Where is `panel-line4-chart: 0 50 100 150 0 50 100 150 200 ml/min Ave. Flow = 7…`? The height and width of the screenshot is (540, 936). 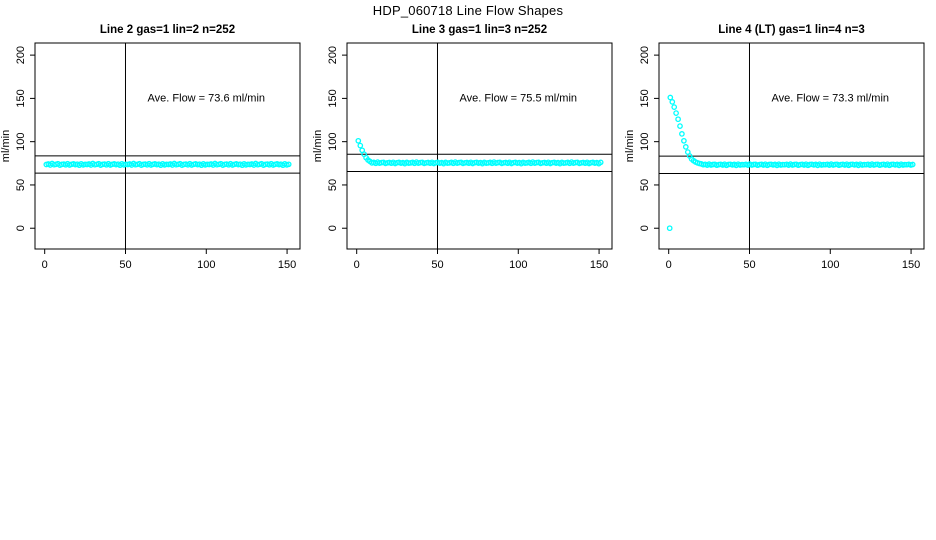
panel-line4-chart: 0 50 100 150 0 50 100 150 200 ml/min Ave. Flow = 7… is located at coordinates (774, 156).